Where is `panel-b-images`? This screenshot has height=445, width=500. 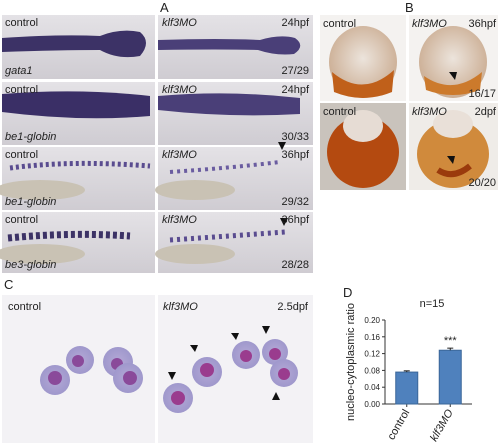
panel-b-images is located at coordinates (409, 102).